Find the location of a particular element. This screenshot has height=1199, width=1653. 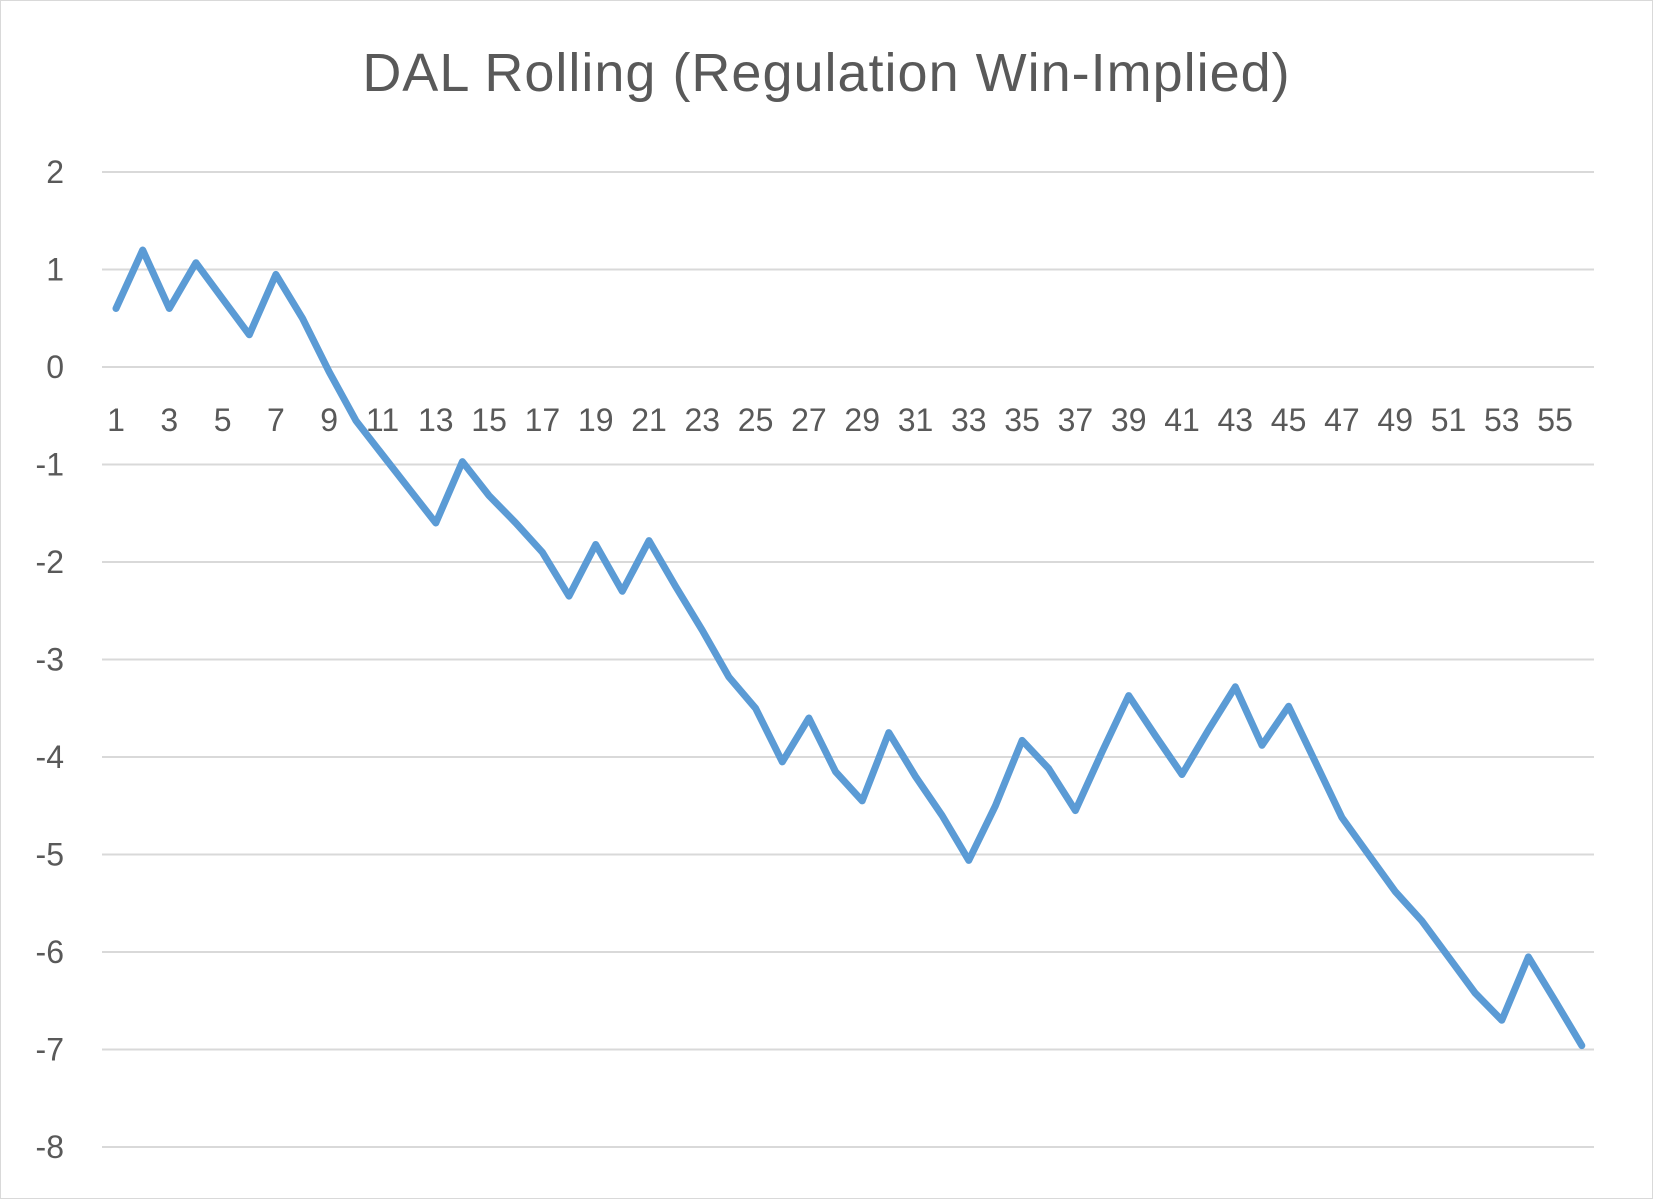

x-tick-label: 41 is located at coordinates (1182, 420).